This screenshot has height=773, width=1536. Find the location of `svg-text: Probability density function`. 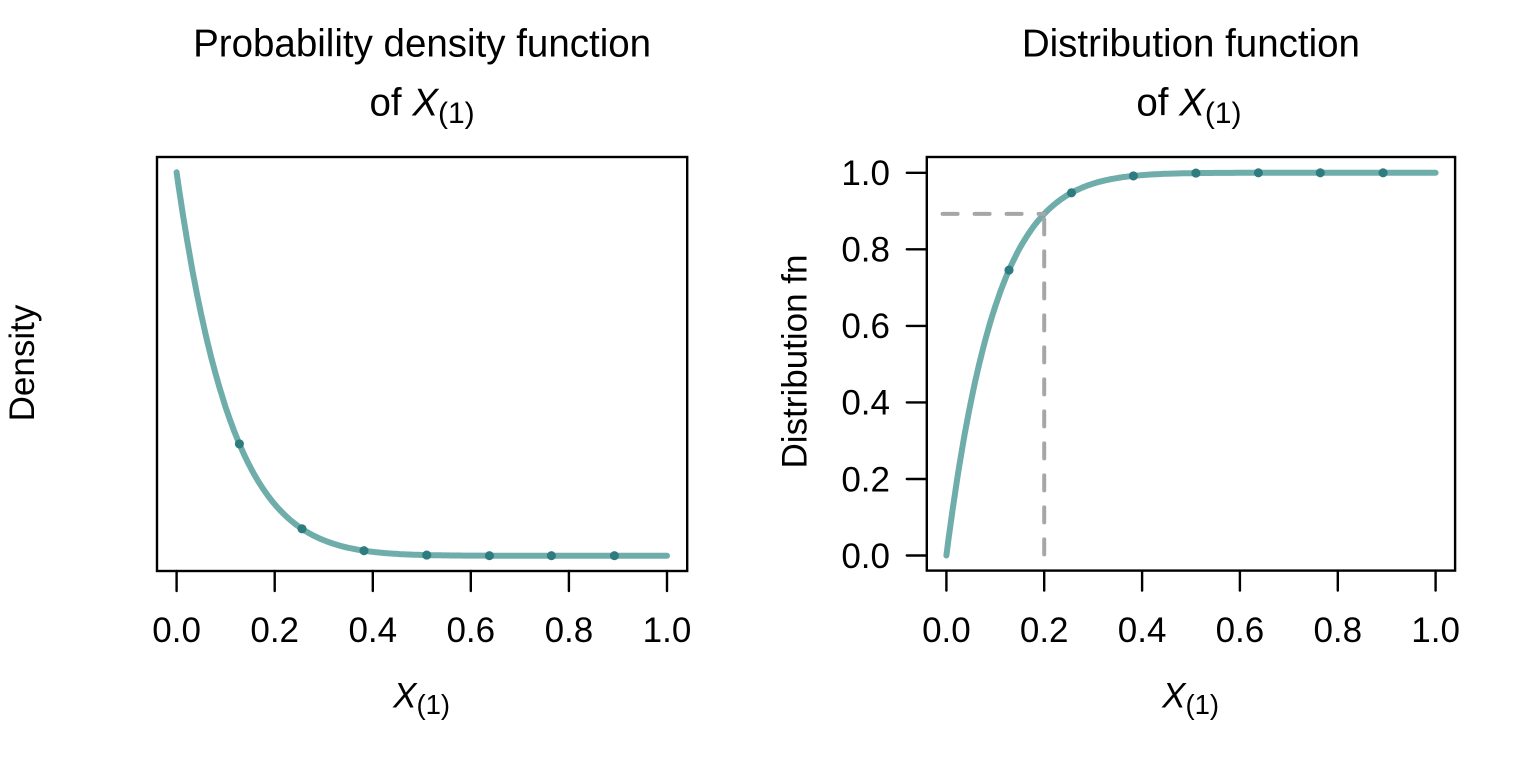

svg-text: Probability density function is located at coordinates (422, 44).